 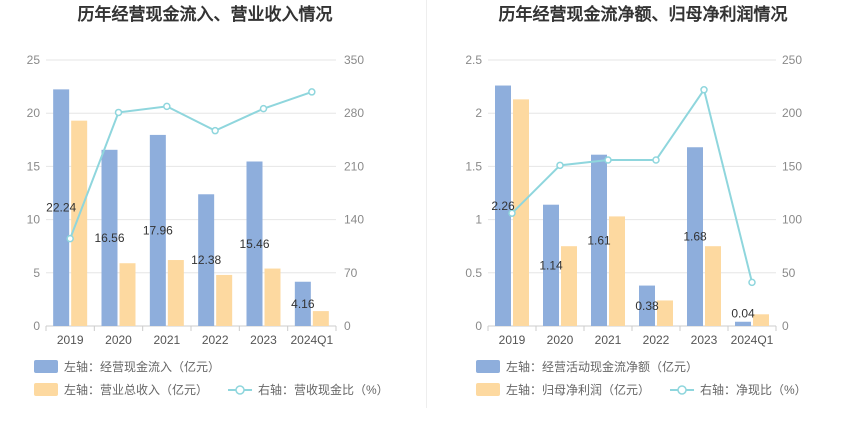 I want to click on legend-label: 右轴：营收现金比（%）, so click(x=323, y=389).